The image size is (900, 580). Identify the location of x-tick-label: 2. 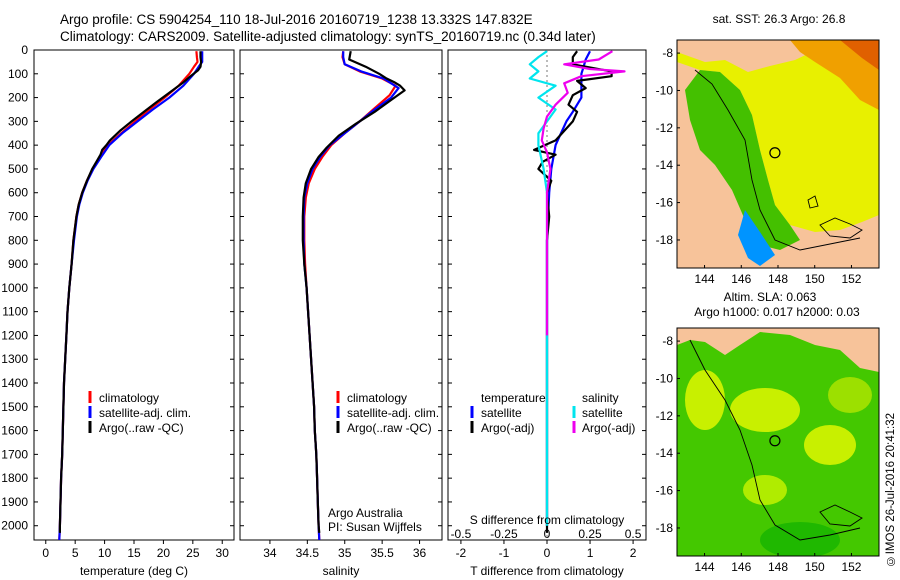
(633, 553).